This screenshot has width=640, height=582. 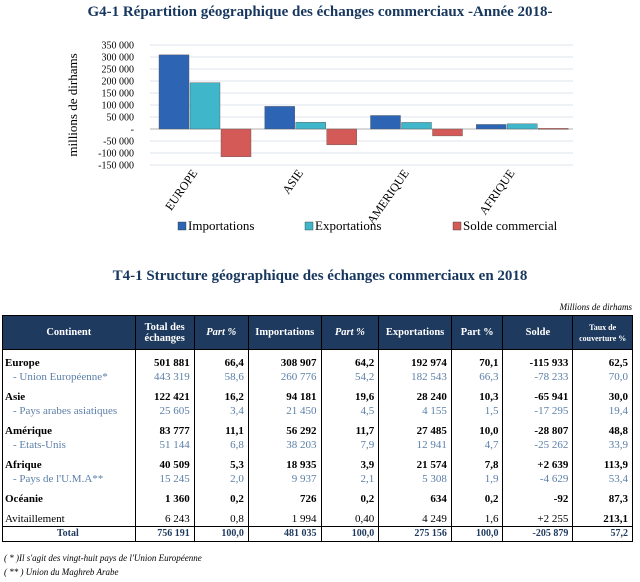 I want to click on table-cell: 3,9, so click(x=350, y=462).